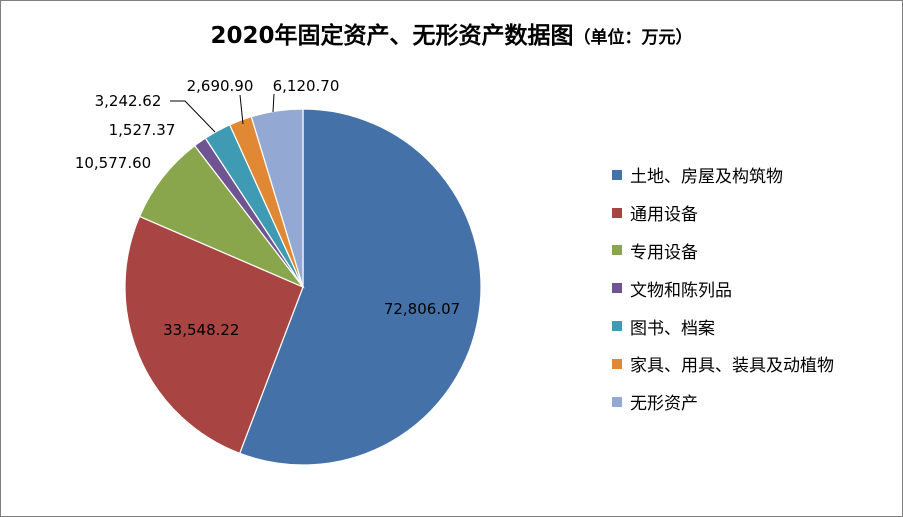 The height and width of the screenshot is (517, 903). I want to click on data-label: 6,120.70, so click(306, 86).